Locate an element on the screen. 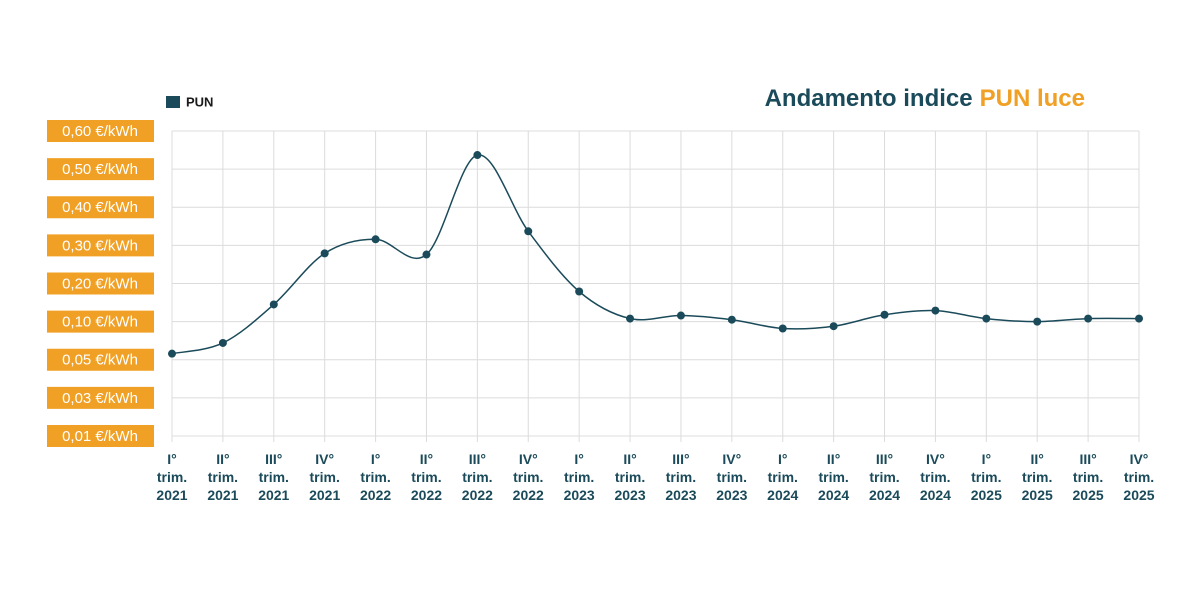  x-tick-label: III° trim. 2023 is located at coordinates (680, 477).